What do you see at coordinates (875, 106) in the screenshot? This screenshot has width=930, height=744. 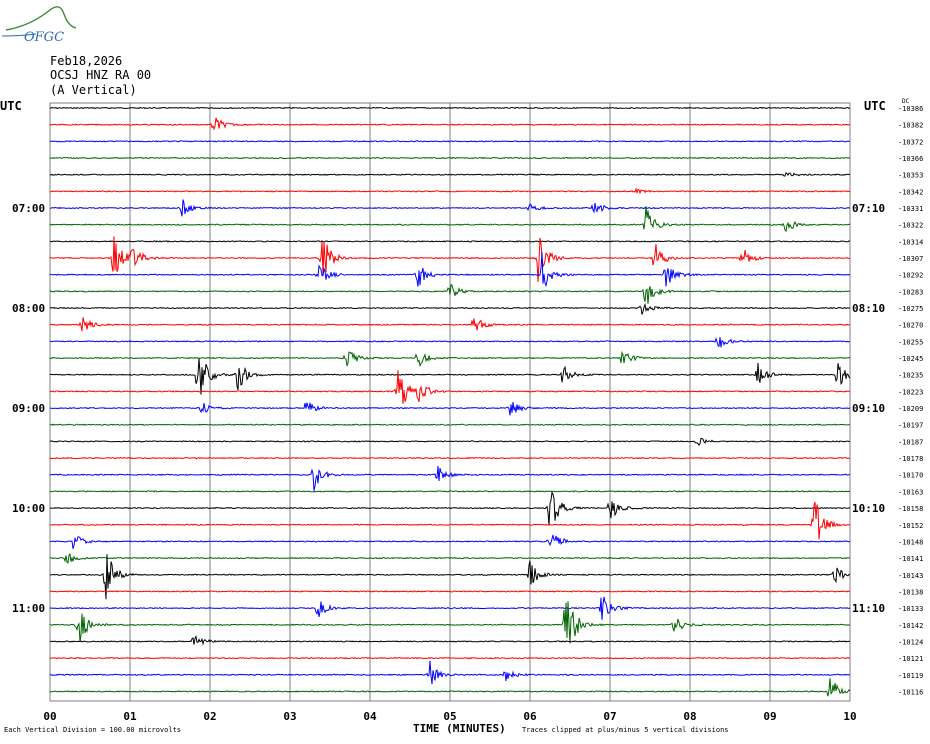 I see `utc-label-right: UTC` at bounding box center [875, 106].